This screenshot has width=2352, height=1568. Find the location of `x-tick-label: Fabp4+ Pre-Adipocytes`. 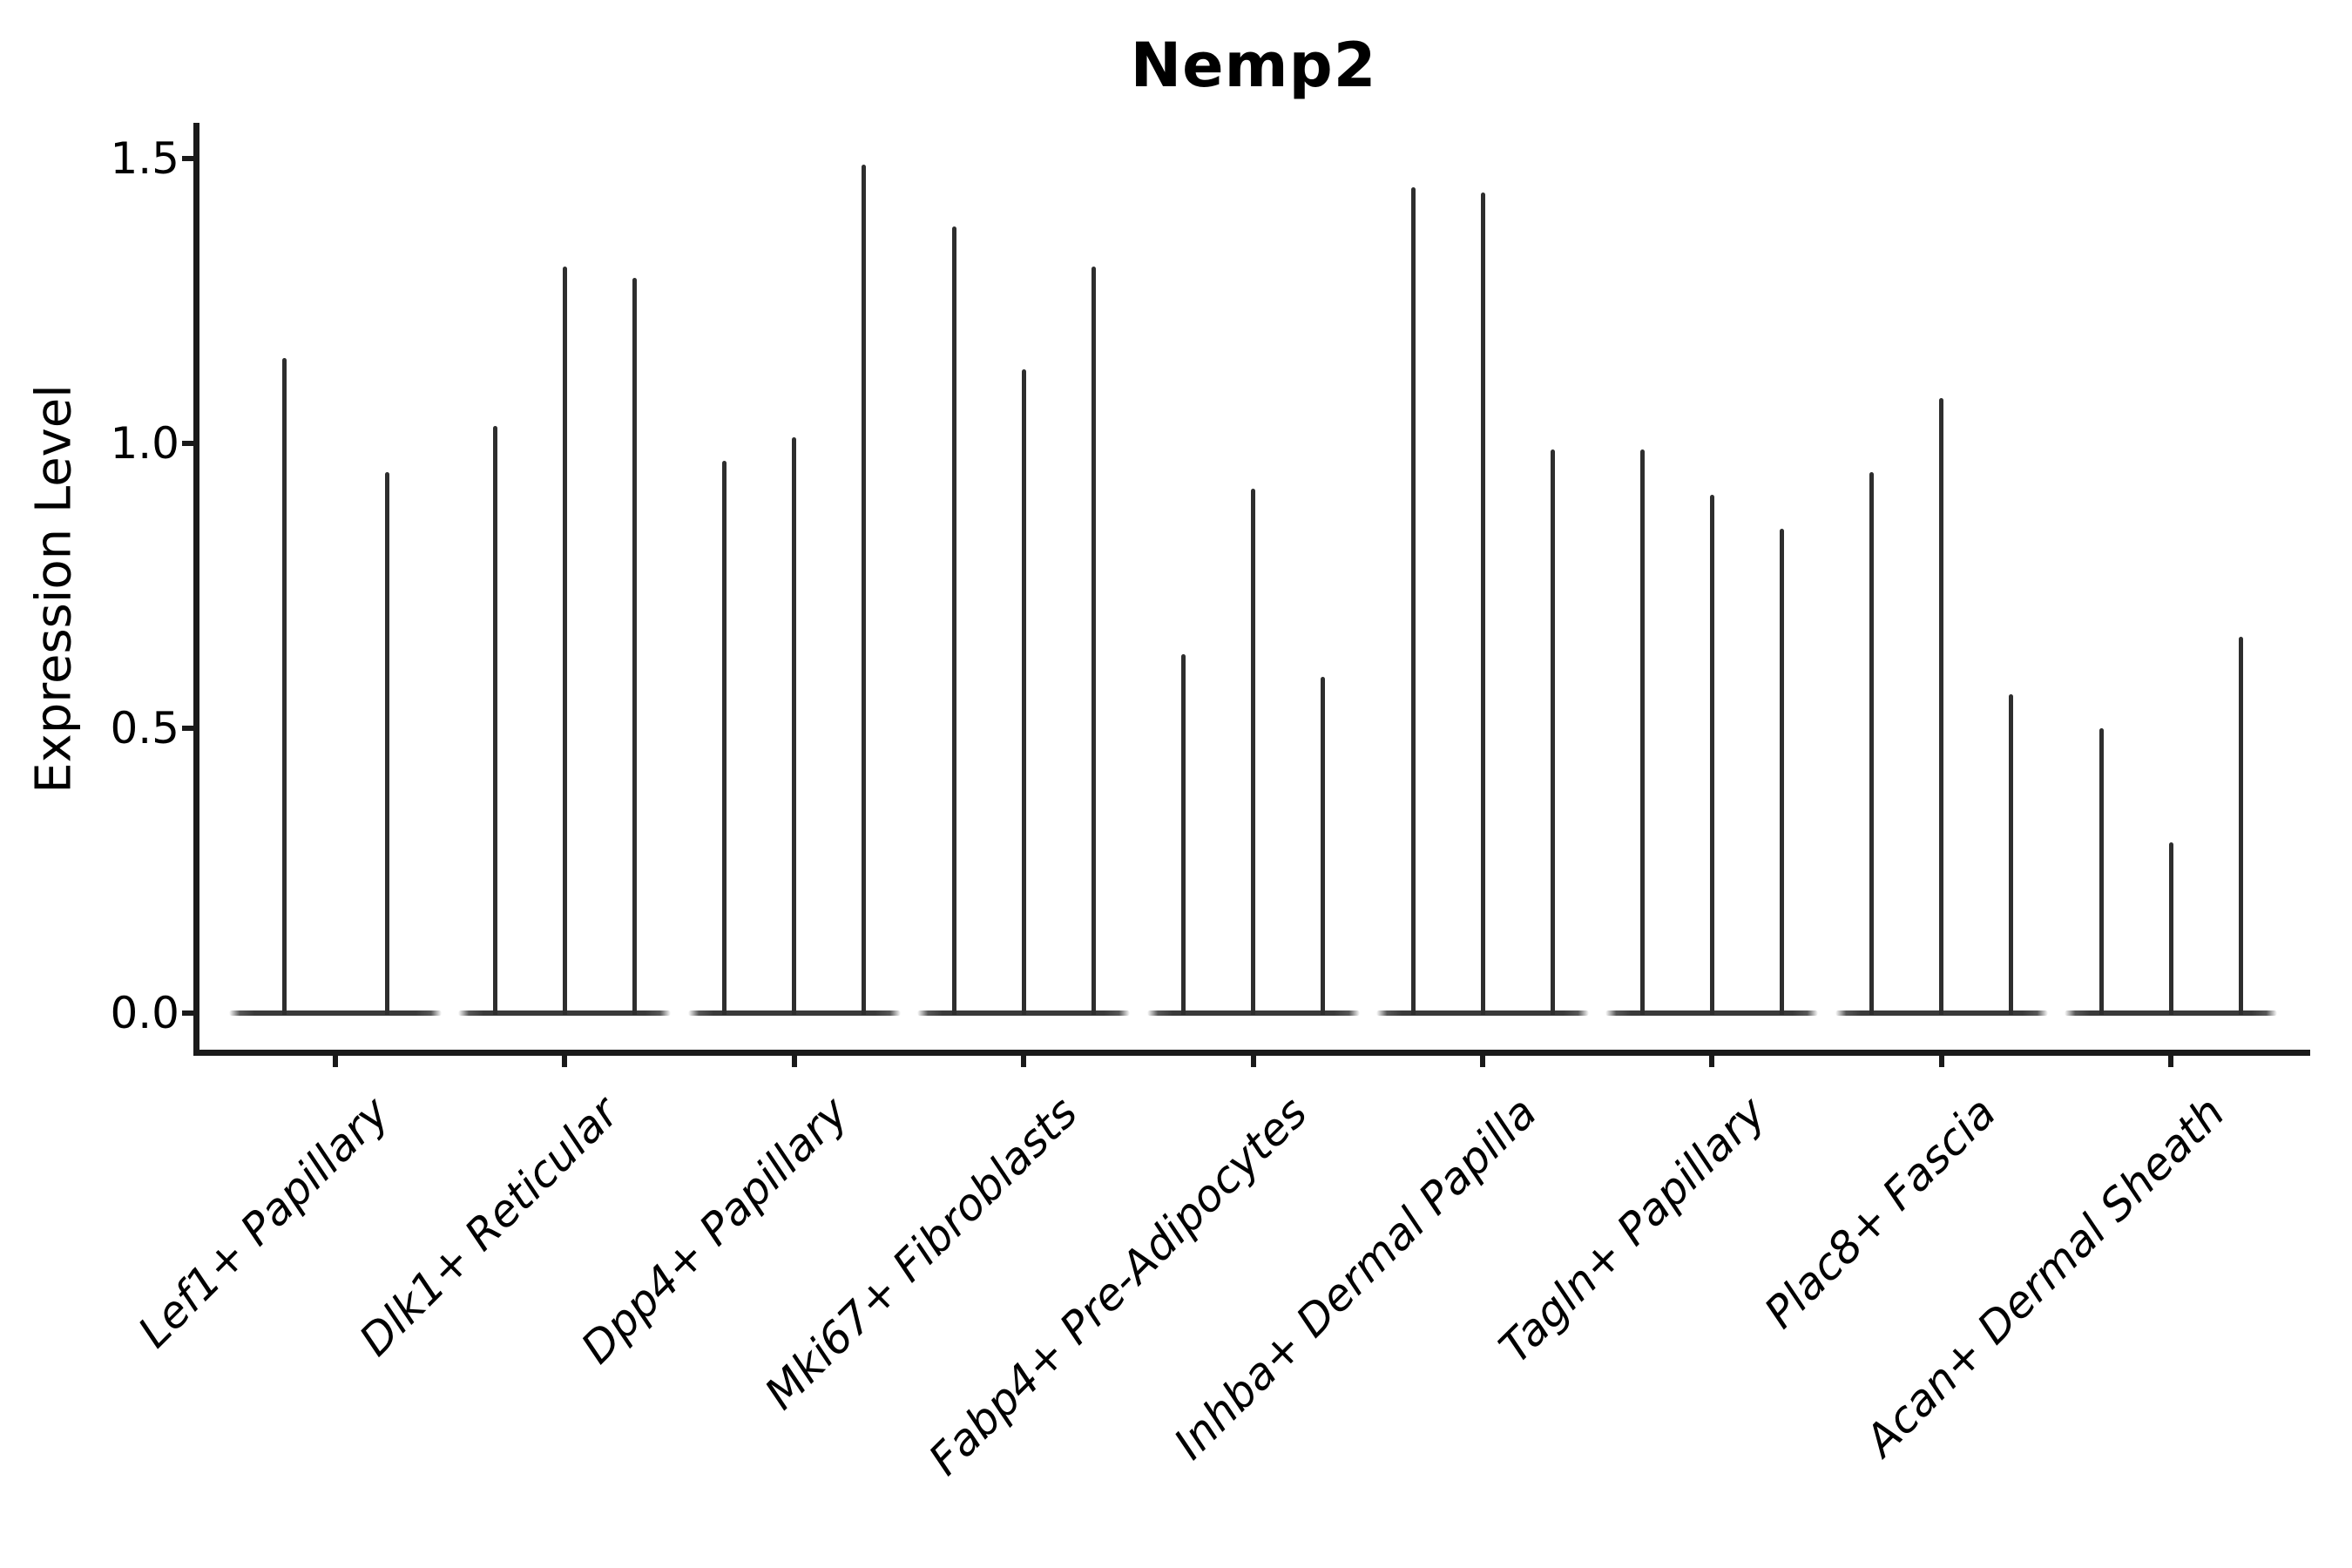

x-tick-label: Fabp4+ Pre-Adipocytes is located at coordinates (1118, 1286).